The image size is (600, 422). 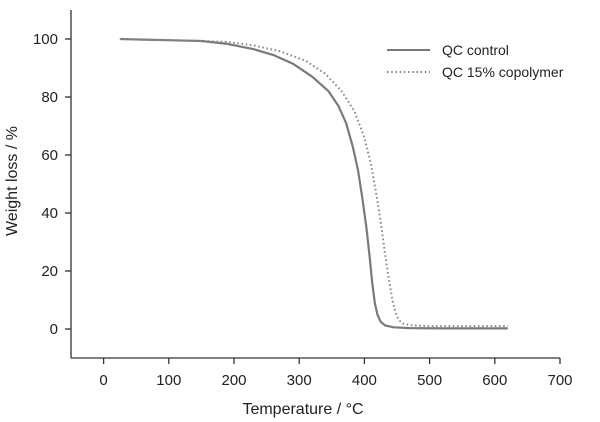 What do you see at coordinates (494, 380) in the screenshot?
I see `x-tick-label: 600` at bounding box center [494, 380].